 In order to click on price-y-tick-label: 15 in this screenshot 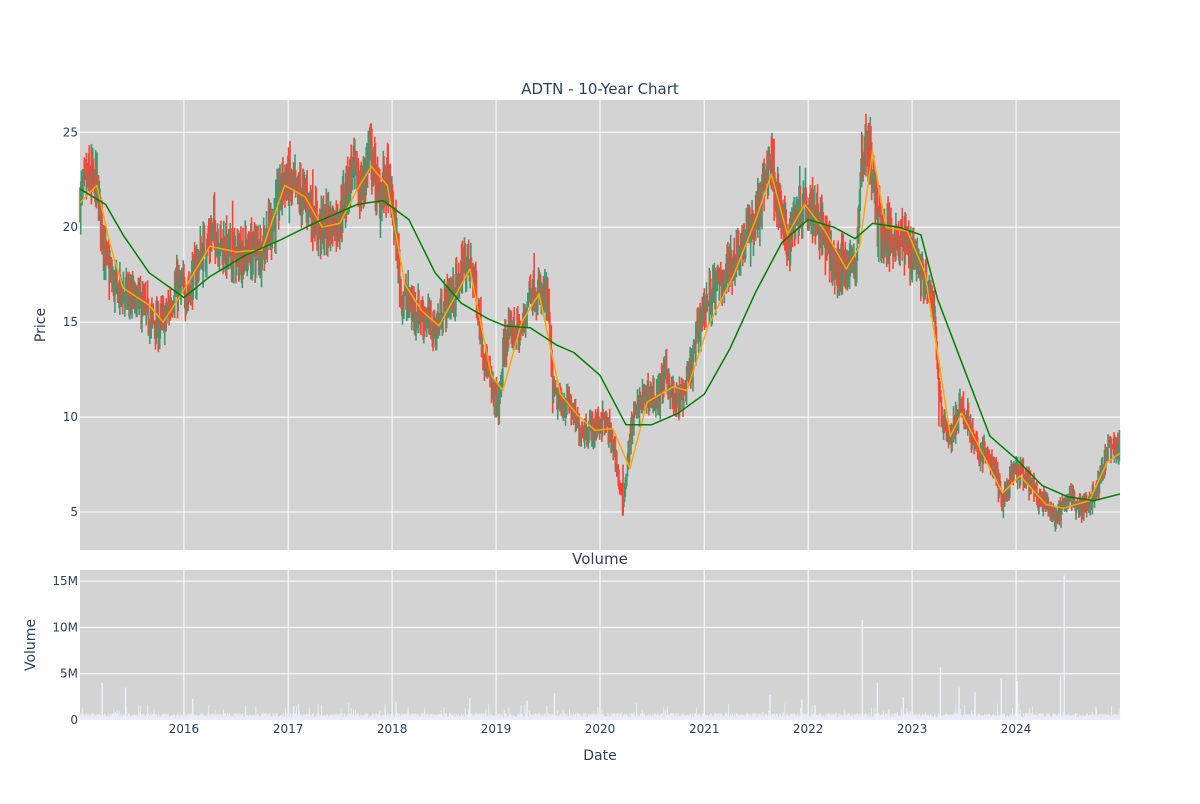, I will do `click(70, 322)`.